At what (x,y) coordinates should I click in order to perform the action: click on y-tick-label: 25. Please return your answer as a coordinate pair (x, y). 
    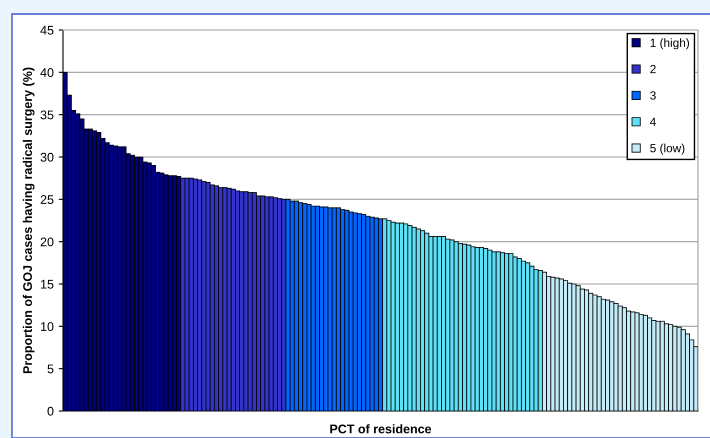
    Looking at the image, I should click on (47, 199).